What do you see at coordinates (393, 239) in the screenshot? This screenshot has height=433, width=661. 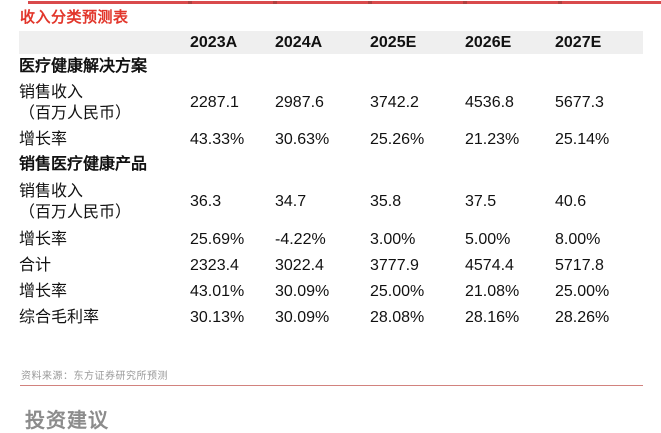 I see `value-cell: 3.00%` at bounding box center [393, 239].